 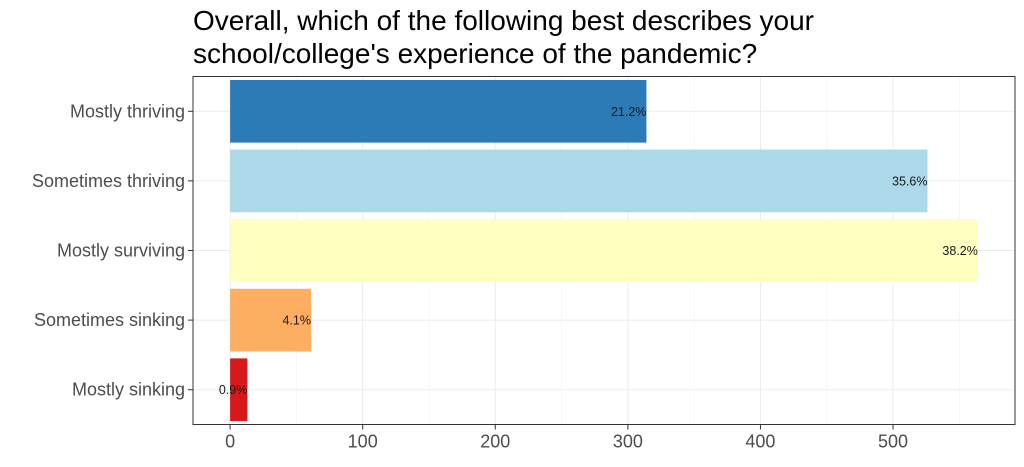 I want to click on bar-value-label: 21.2%, so click(x=628, y=112).